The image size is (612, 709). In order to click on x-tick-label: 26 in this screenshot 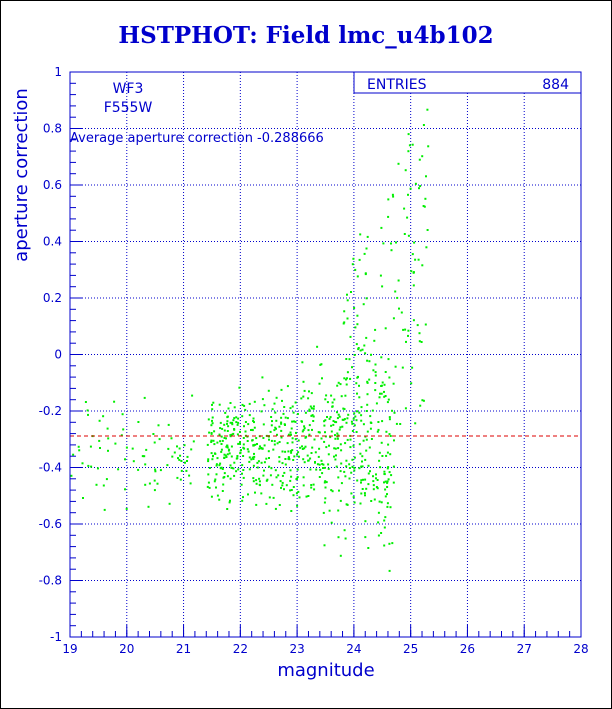, I will do `click(467, 649)`.